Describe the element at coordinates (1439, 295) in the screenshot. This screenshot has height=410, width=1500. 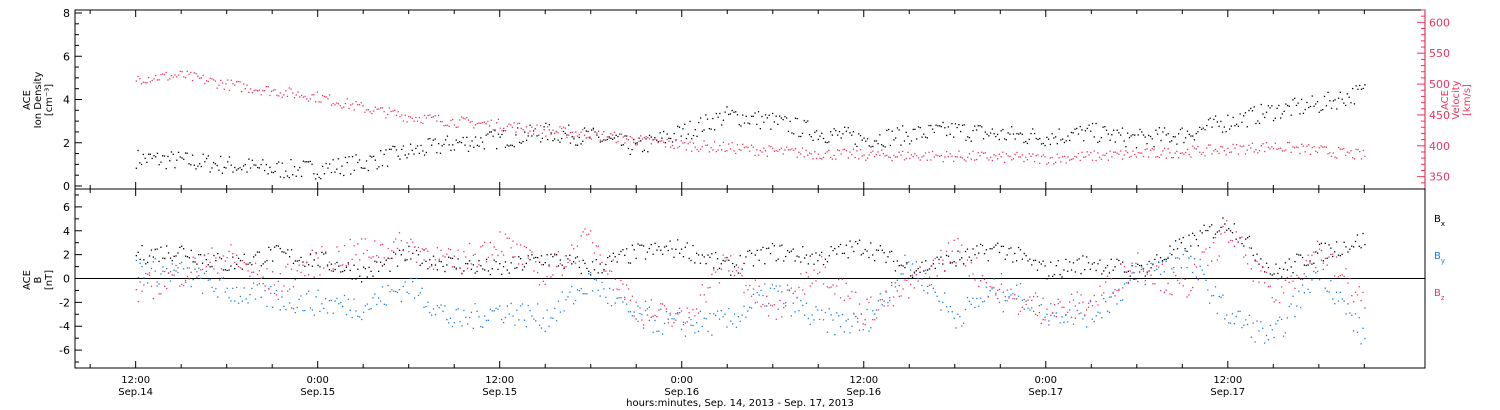
I see `legend-entry: Bz` at that location.